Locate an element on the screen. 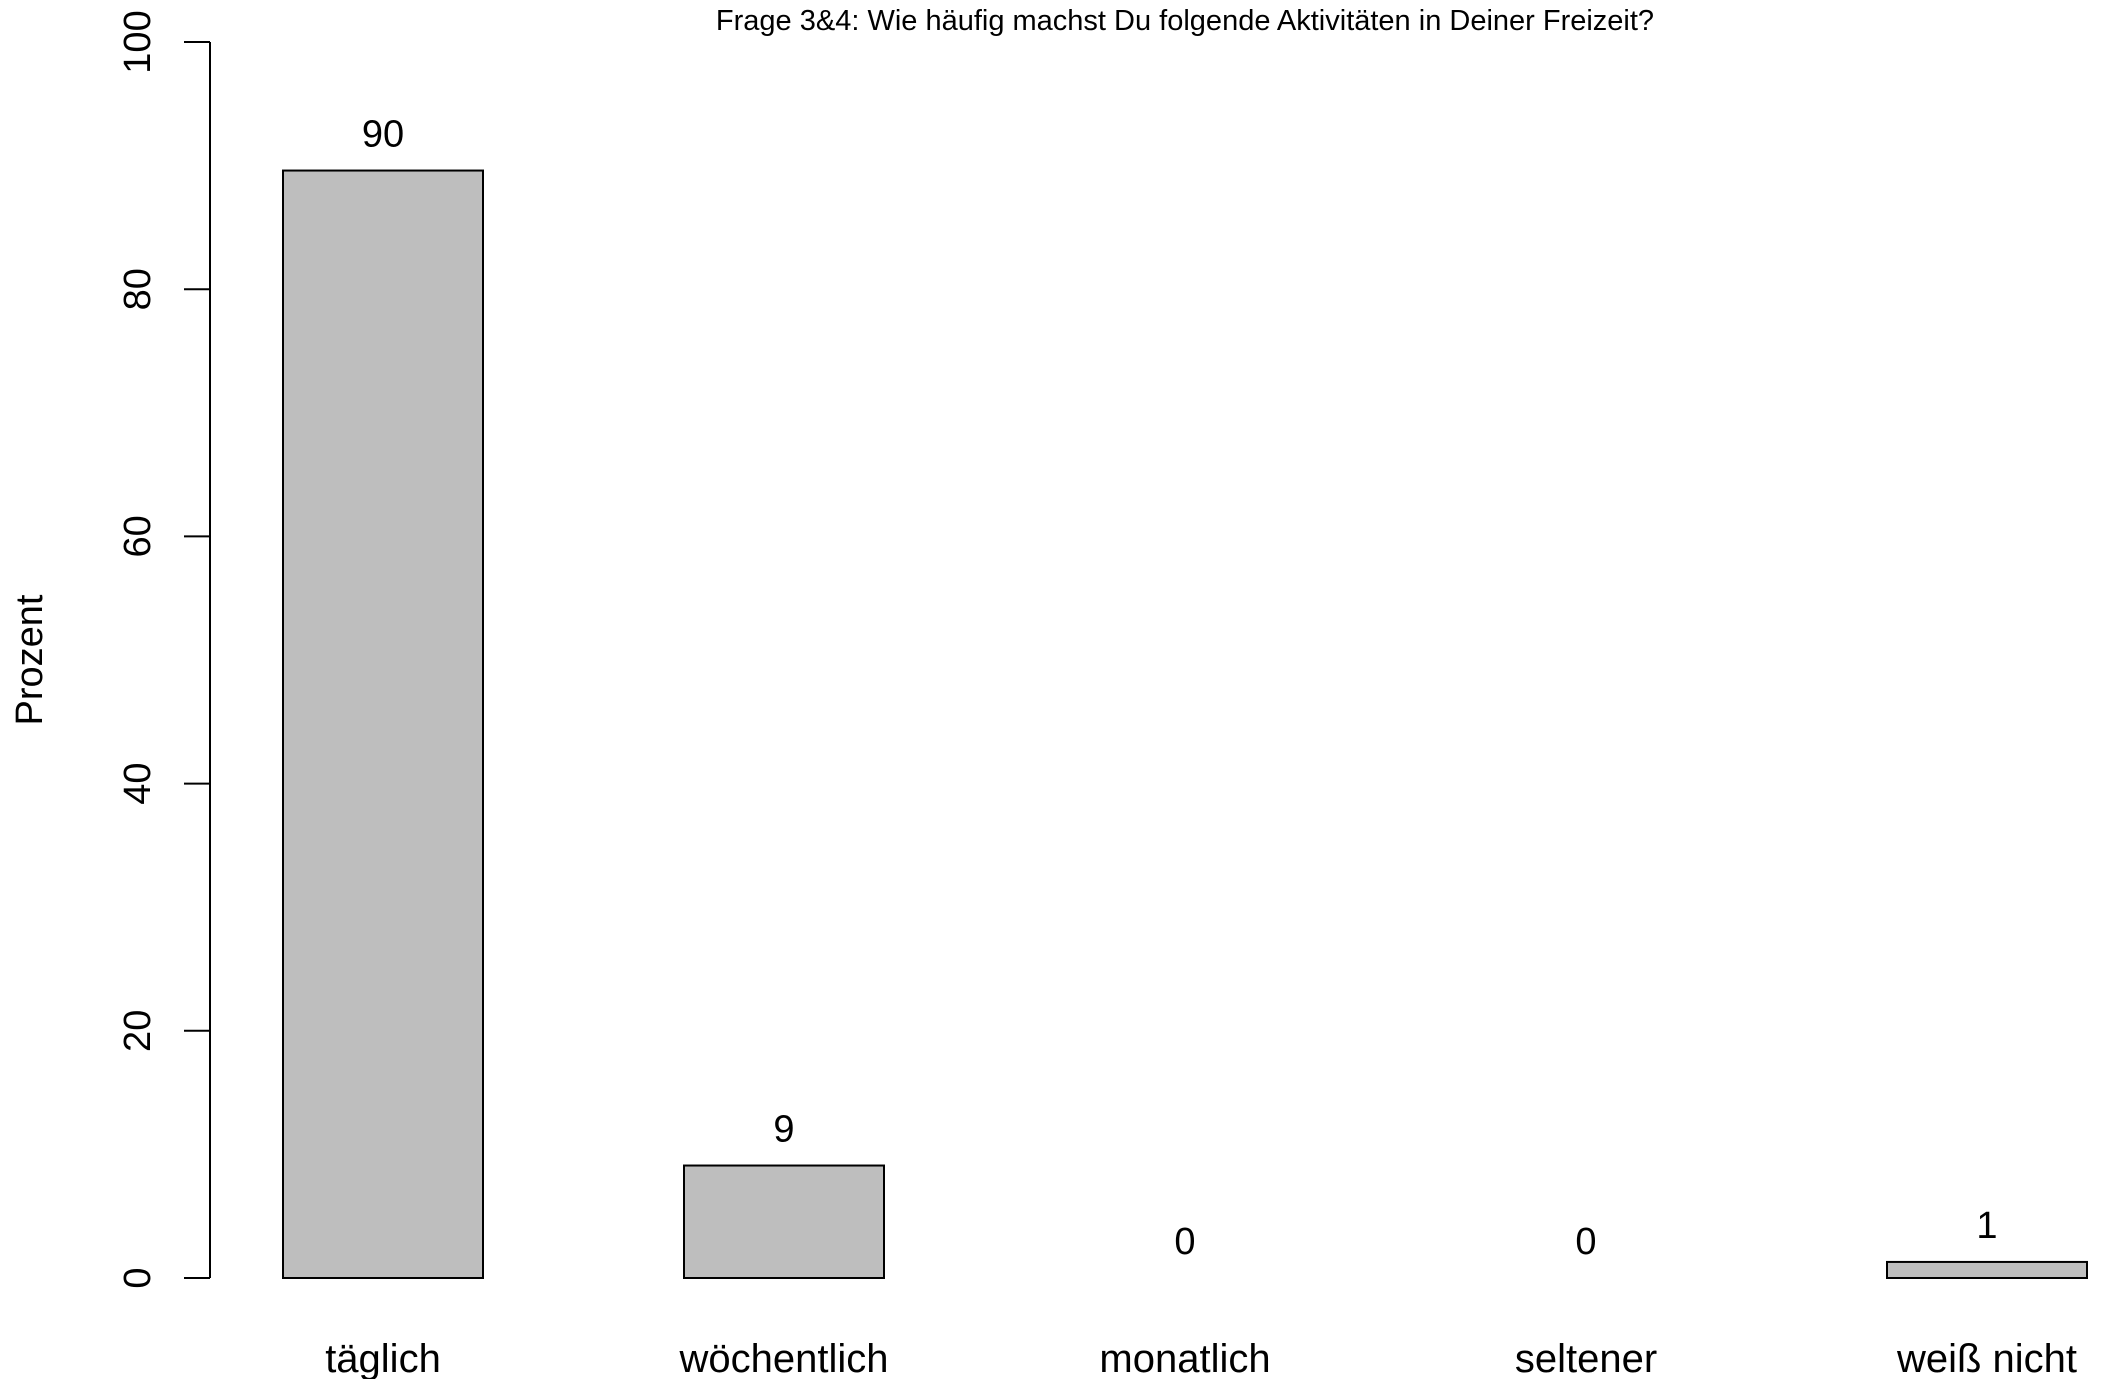 This screenshot has width=2102, height=1379. y-tick-label: 100 is located at coordinates (138, 41).